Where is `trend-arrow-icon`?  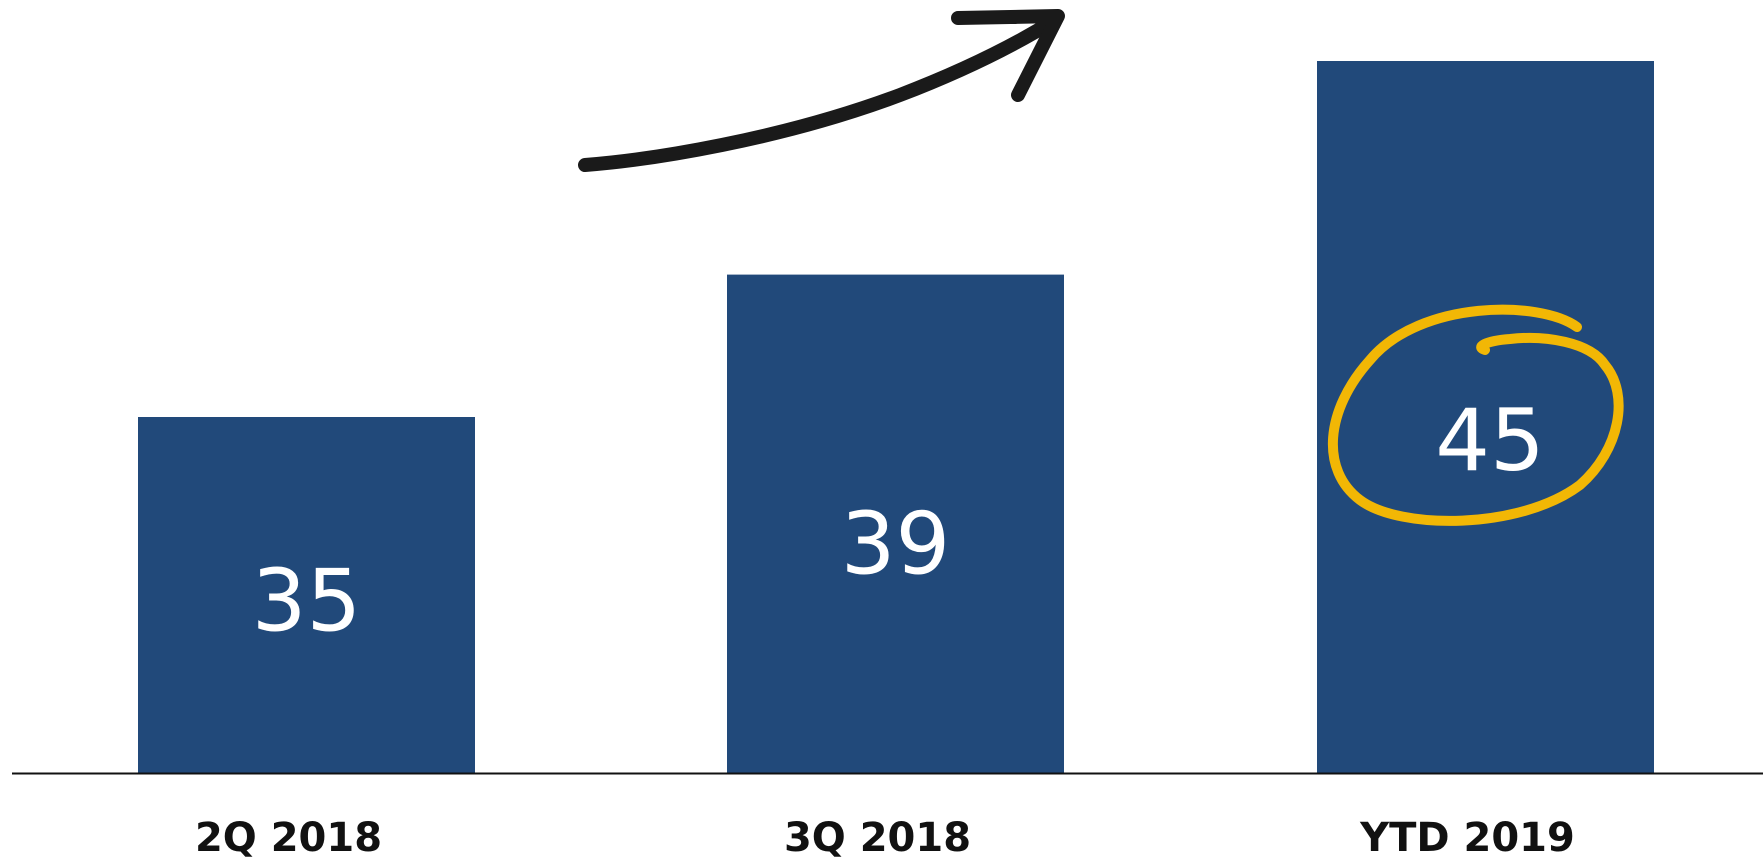 trend-arrow-icon is located at coordinates (820, 92).